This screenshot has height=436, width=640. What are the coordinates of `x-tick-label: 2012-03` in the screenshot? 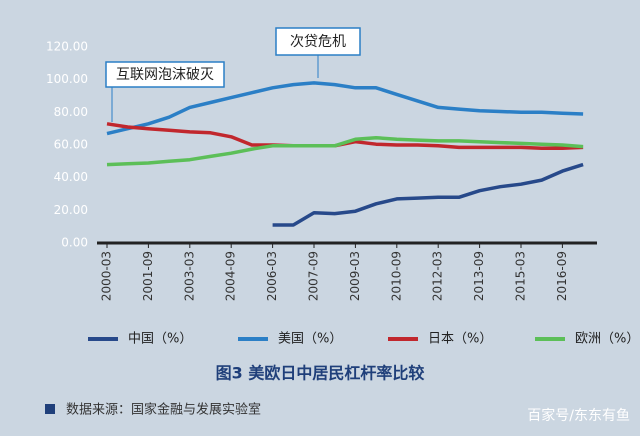 It's located at (438, 276).